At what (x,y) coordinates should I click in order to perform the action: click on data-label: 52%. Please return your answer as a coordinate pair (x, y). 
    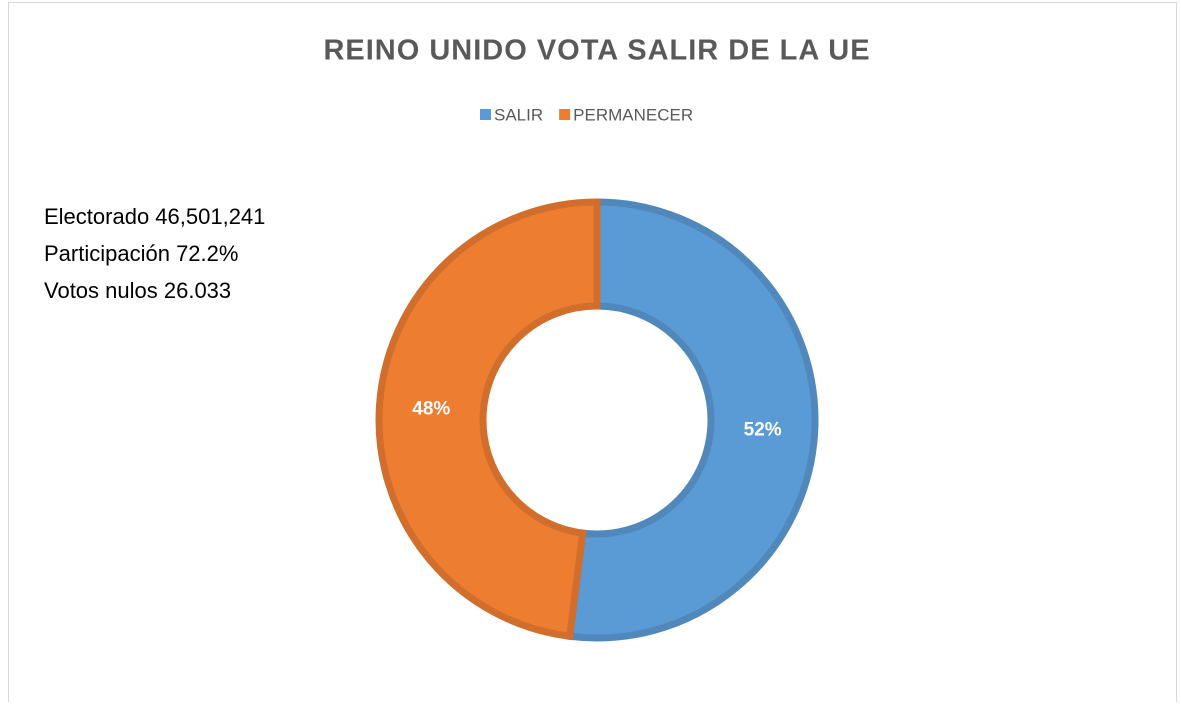
    Looking at the image, I should click on (763, 429).